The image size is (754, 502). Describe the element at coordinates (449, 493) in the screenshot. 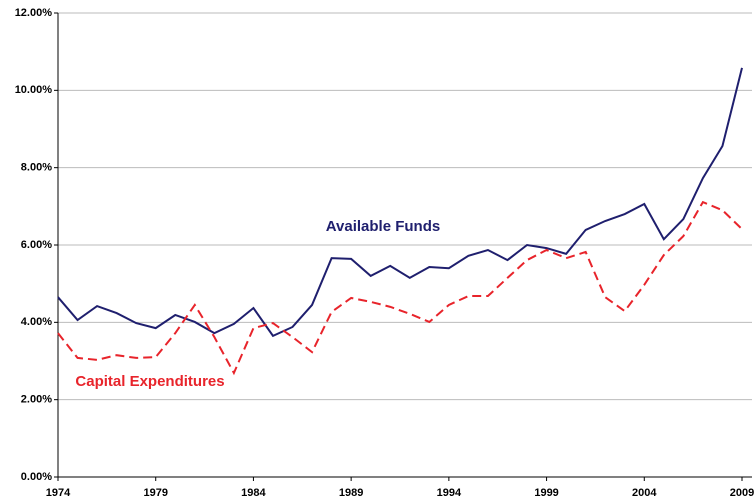

I see `x-tick-label: 1994` at that location.